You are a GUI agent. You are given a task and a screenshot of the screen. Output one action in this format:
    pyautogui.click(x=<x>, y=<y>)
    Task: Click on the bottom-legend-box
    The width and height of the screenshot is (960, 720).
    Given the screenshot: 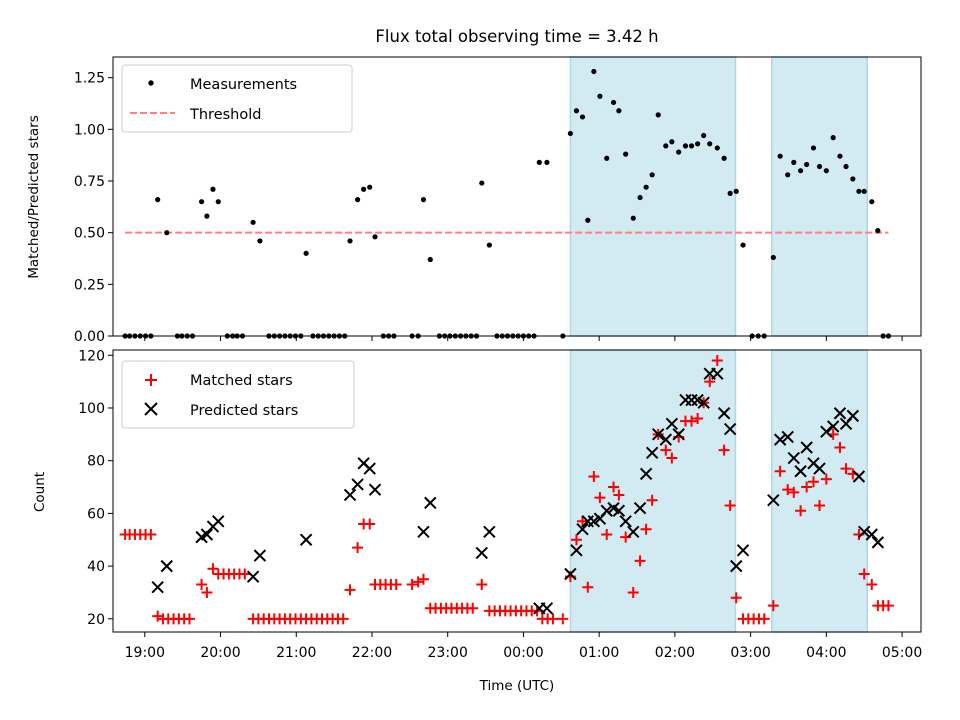 What is the action you would take?
    pyautogui.click(x=238, y=394)
    